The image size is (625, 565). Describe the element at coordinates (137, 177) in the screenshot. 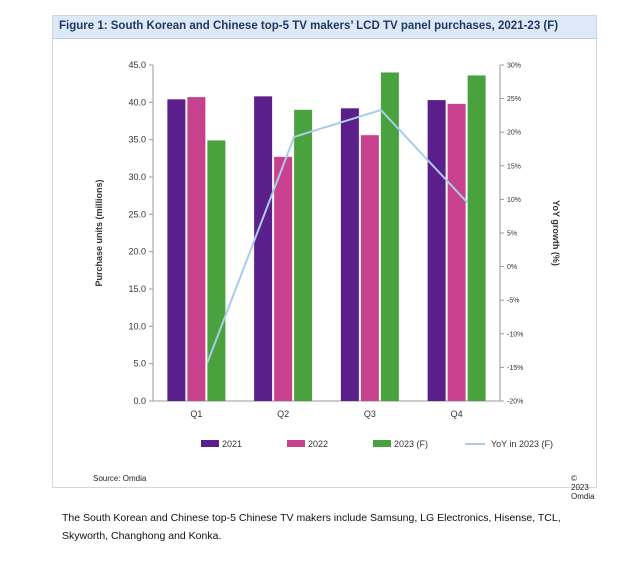

I see `left-tick-label: 30.0` at that location.